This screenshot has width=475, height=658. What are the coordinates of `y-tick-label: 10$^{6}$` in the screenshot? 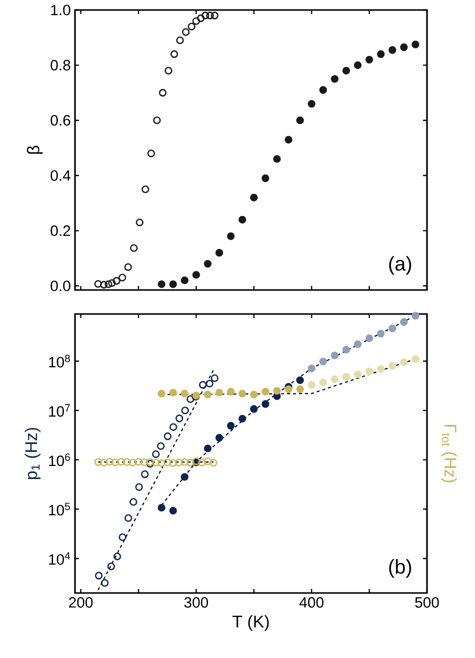 It's located at (59, 459).